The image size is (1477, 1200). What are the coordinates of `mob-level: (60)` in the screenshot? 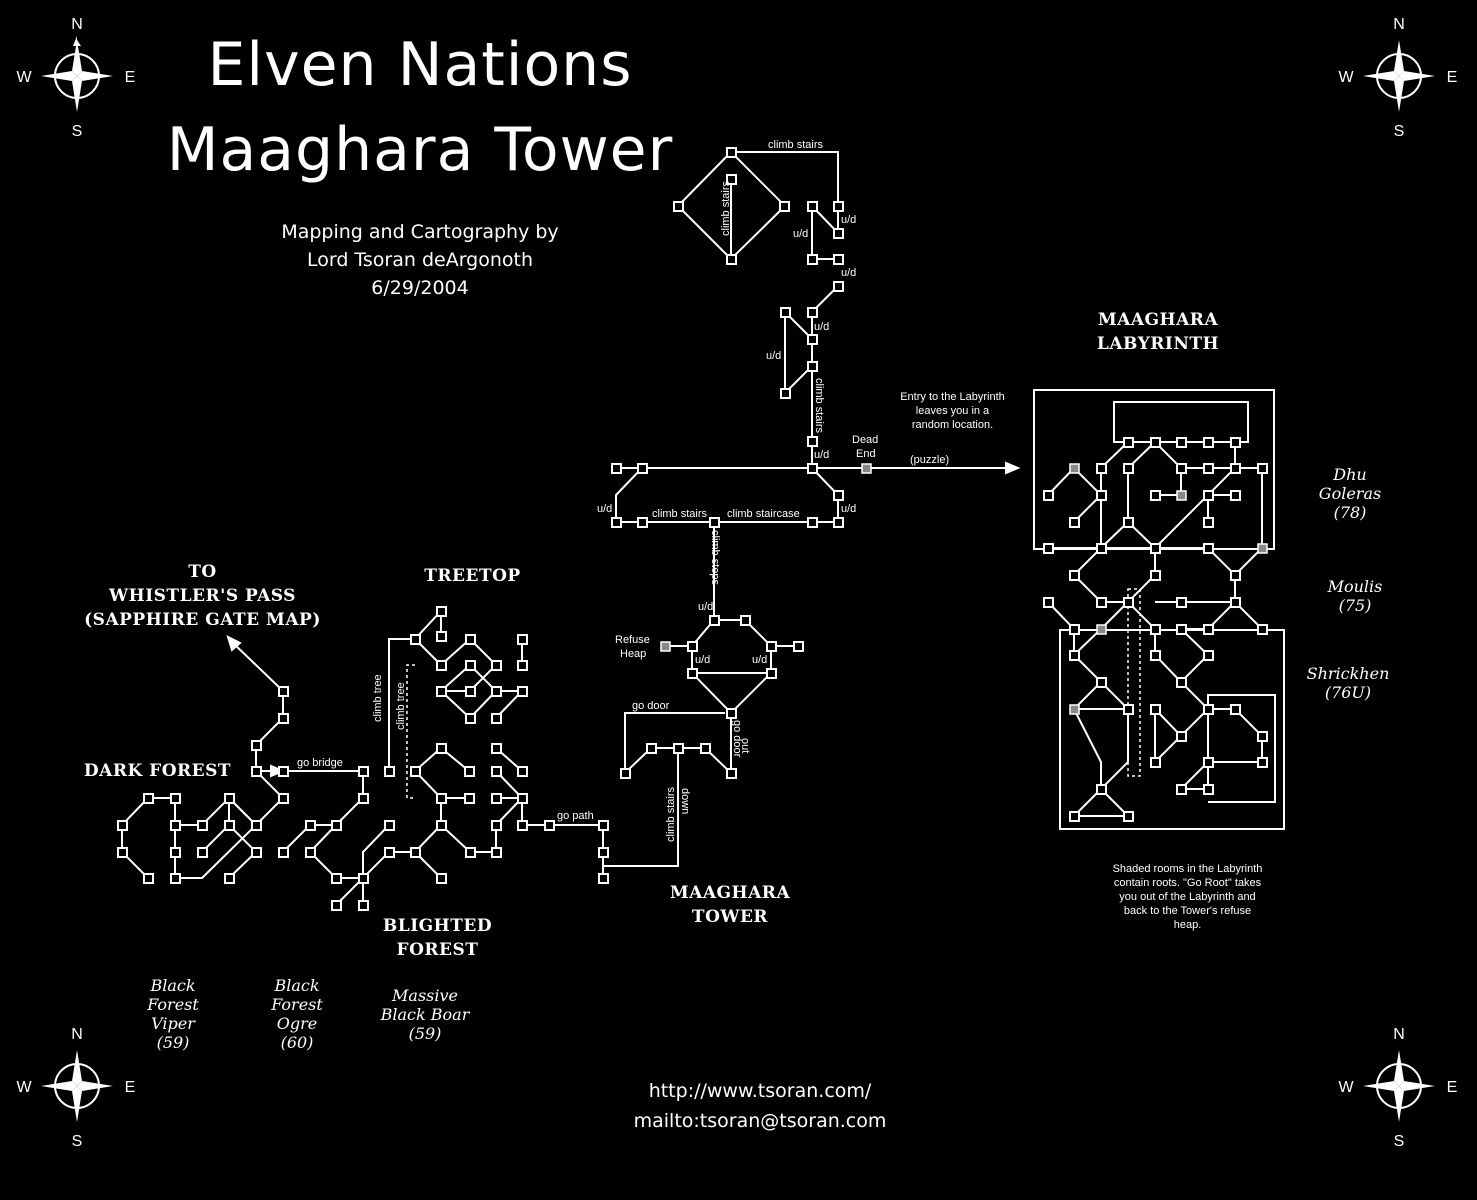 It's located at (297, 1042).